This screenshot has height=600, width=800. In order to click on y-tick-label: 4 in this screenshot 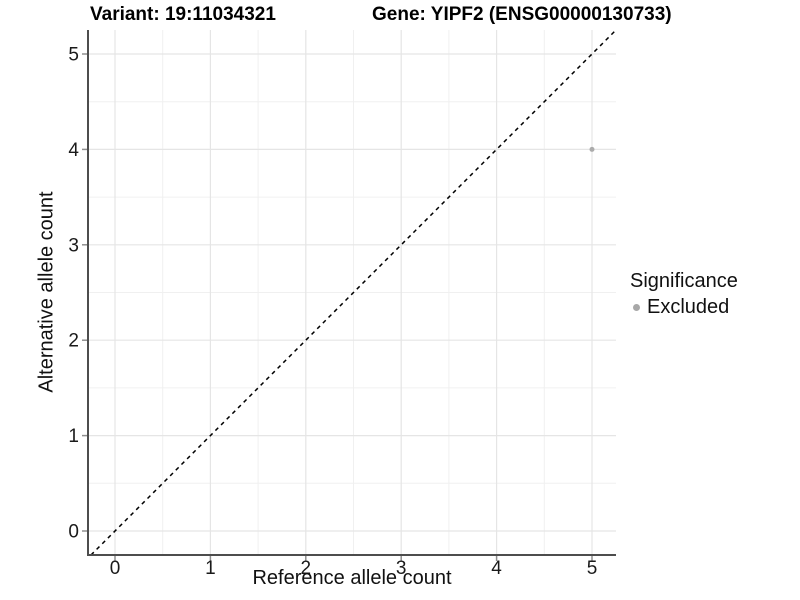, I will do `click(73, 150)`.